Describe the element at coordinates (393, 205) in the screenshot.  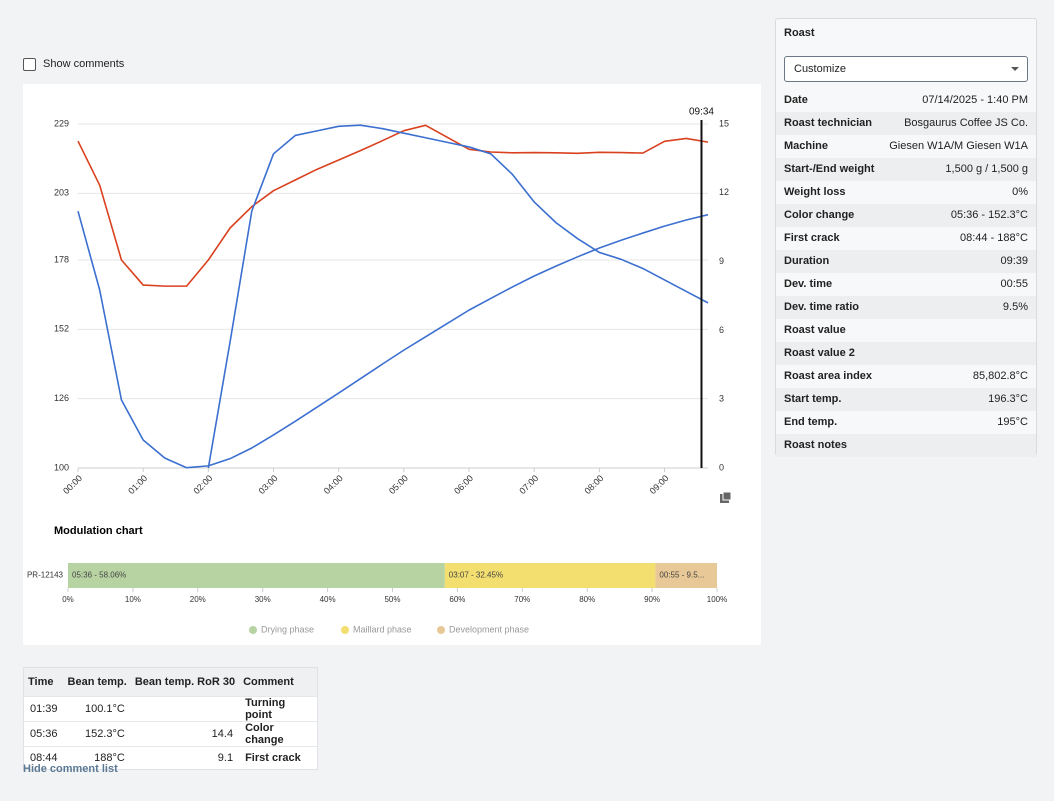
I see `series-line` at that location.